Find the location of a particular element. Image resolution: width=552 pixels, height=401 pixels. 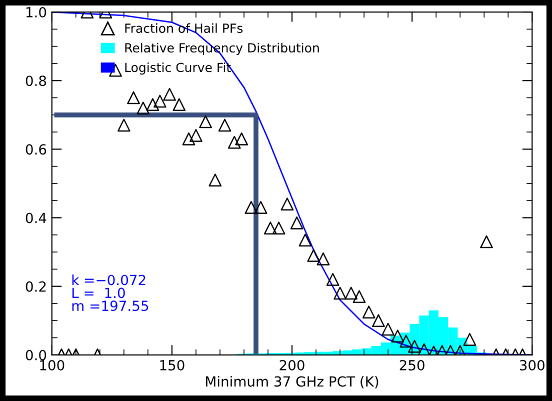

y-tick-label: 1.0 is located at coordinates (36, 12).